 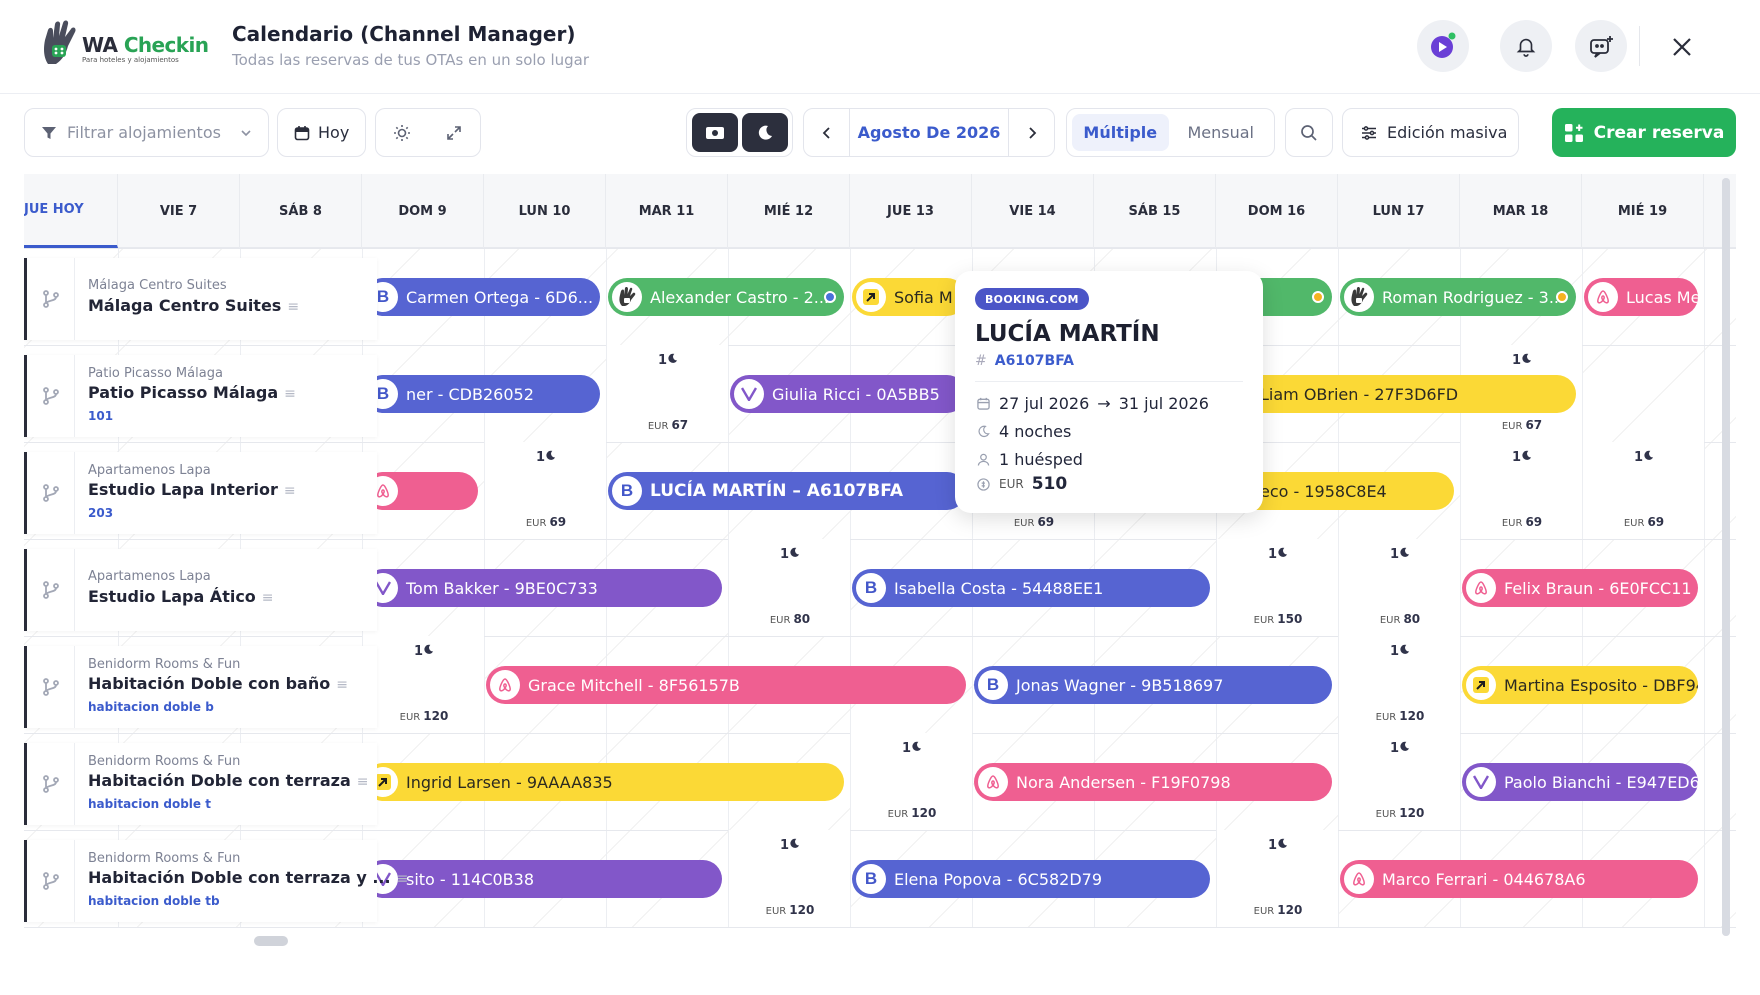 I want to click on reservation-bar: Sofia M, so click(x=909, y=297).